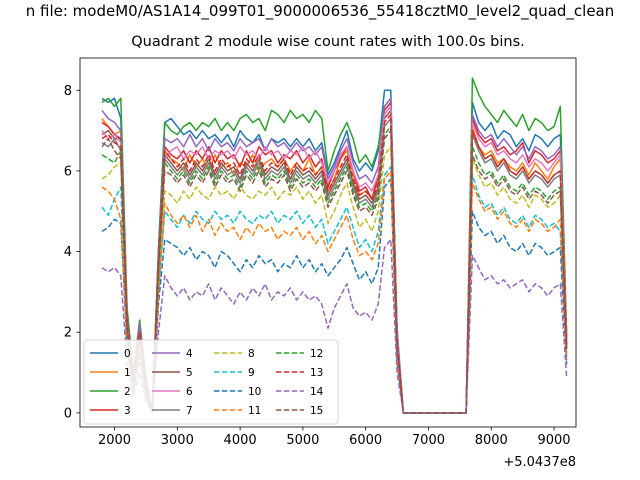  Describe the element at coordinates (68, 91) in the screenshot. I see `y-tick-label: 8` at that location.